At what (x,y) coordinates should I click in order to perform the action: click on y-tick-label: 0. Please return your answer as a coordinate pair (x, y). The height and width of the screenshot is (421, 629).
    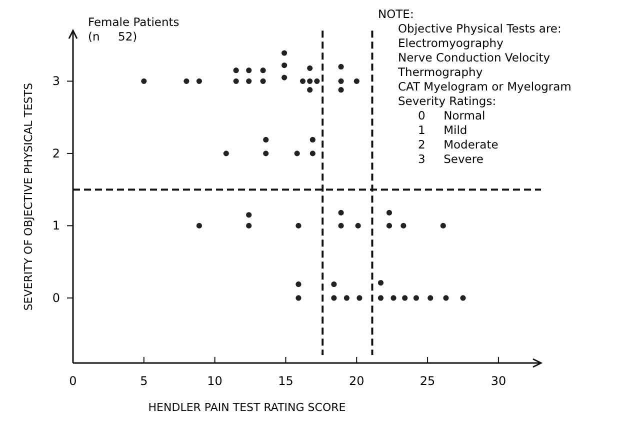
    Looking at the image, I should click on (56, 297).